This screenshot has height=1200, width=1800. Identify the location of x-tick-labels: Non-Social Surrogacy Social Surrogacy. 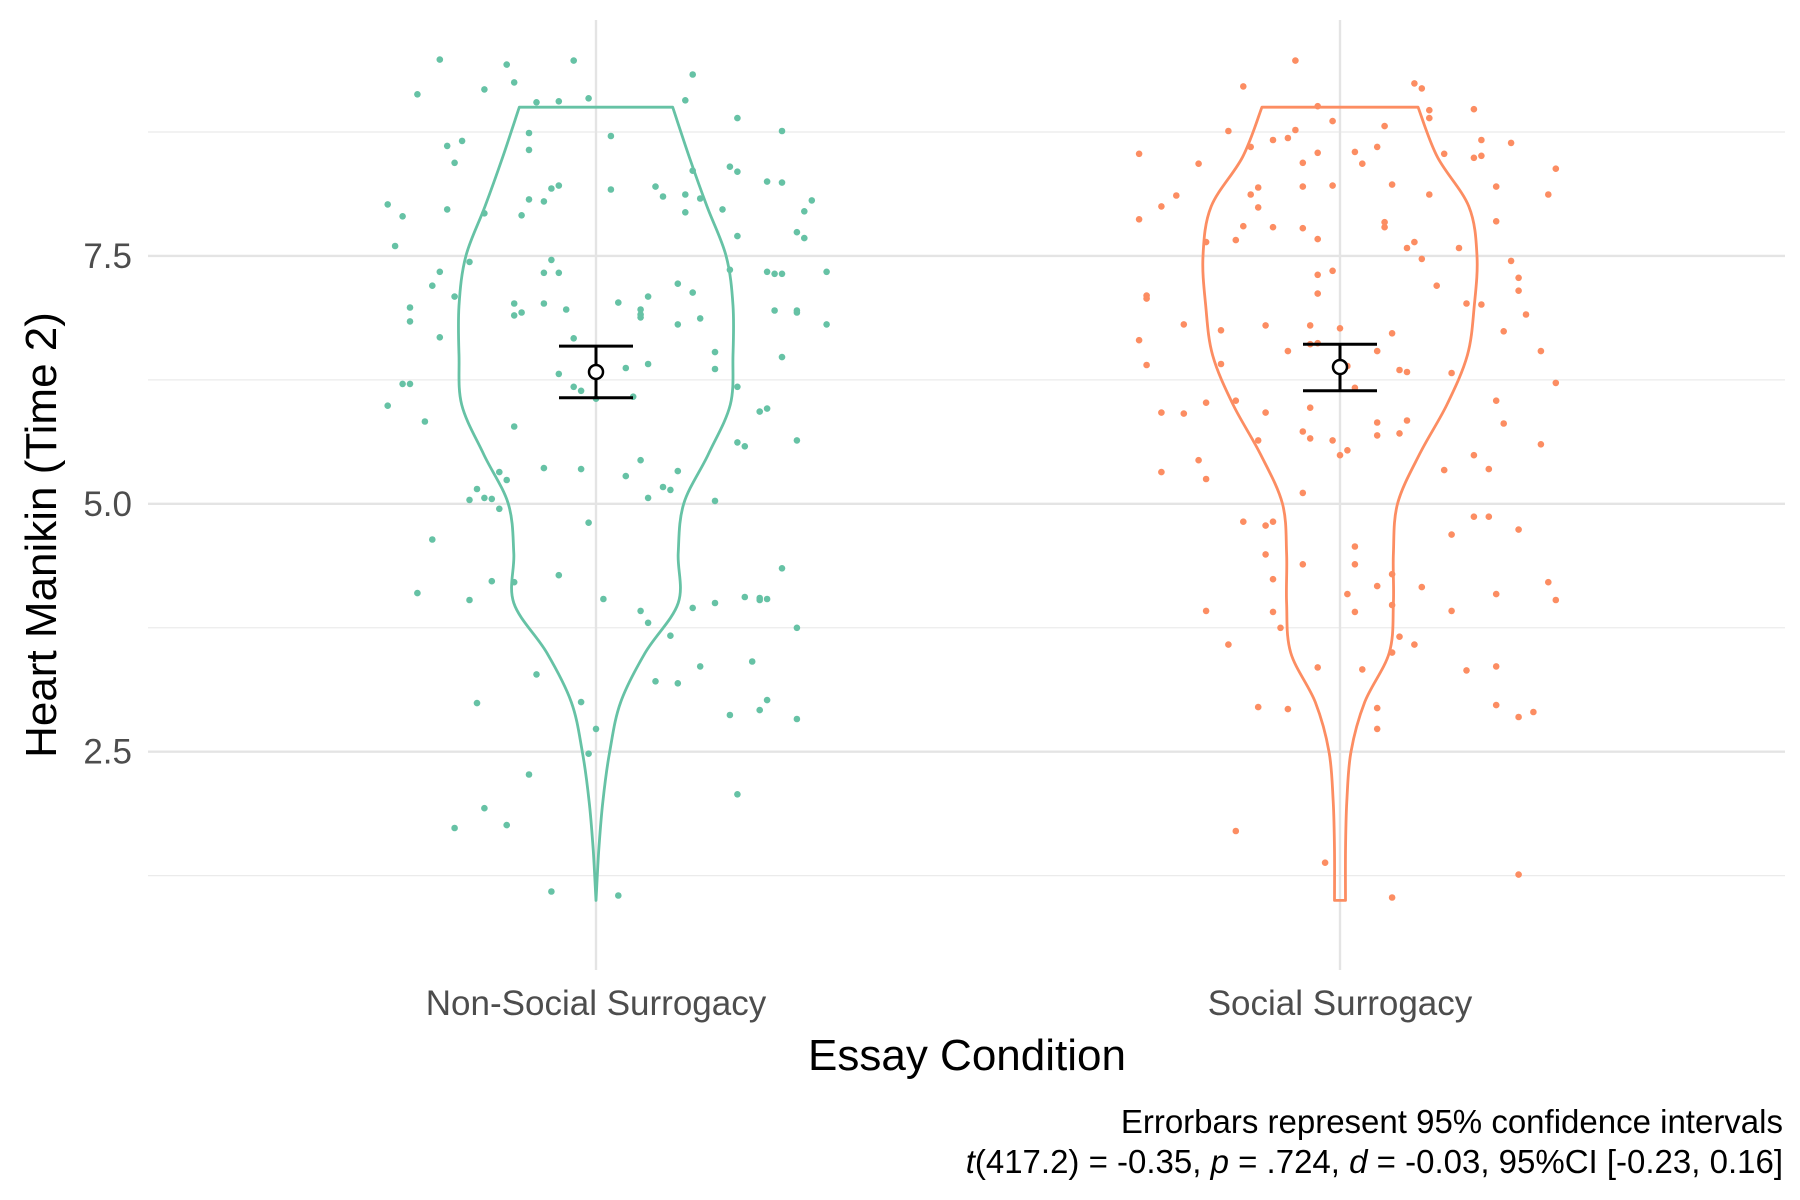
(949, 1003).